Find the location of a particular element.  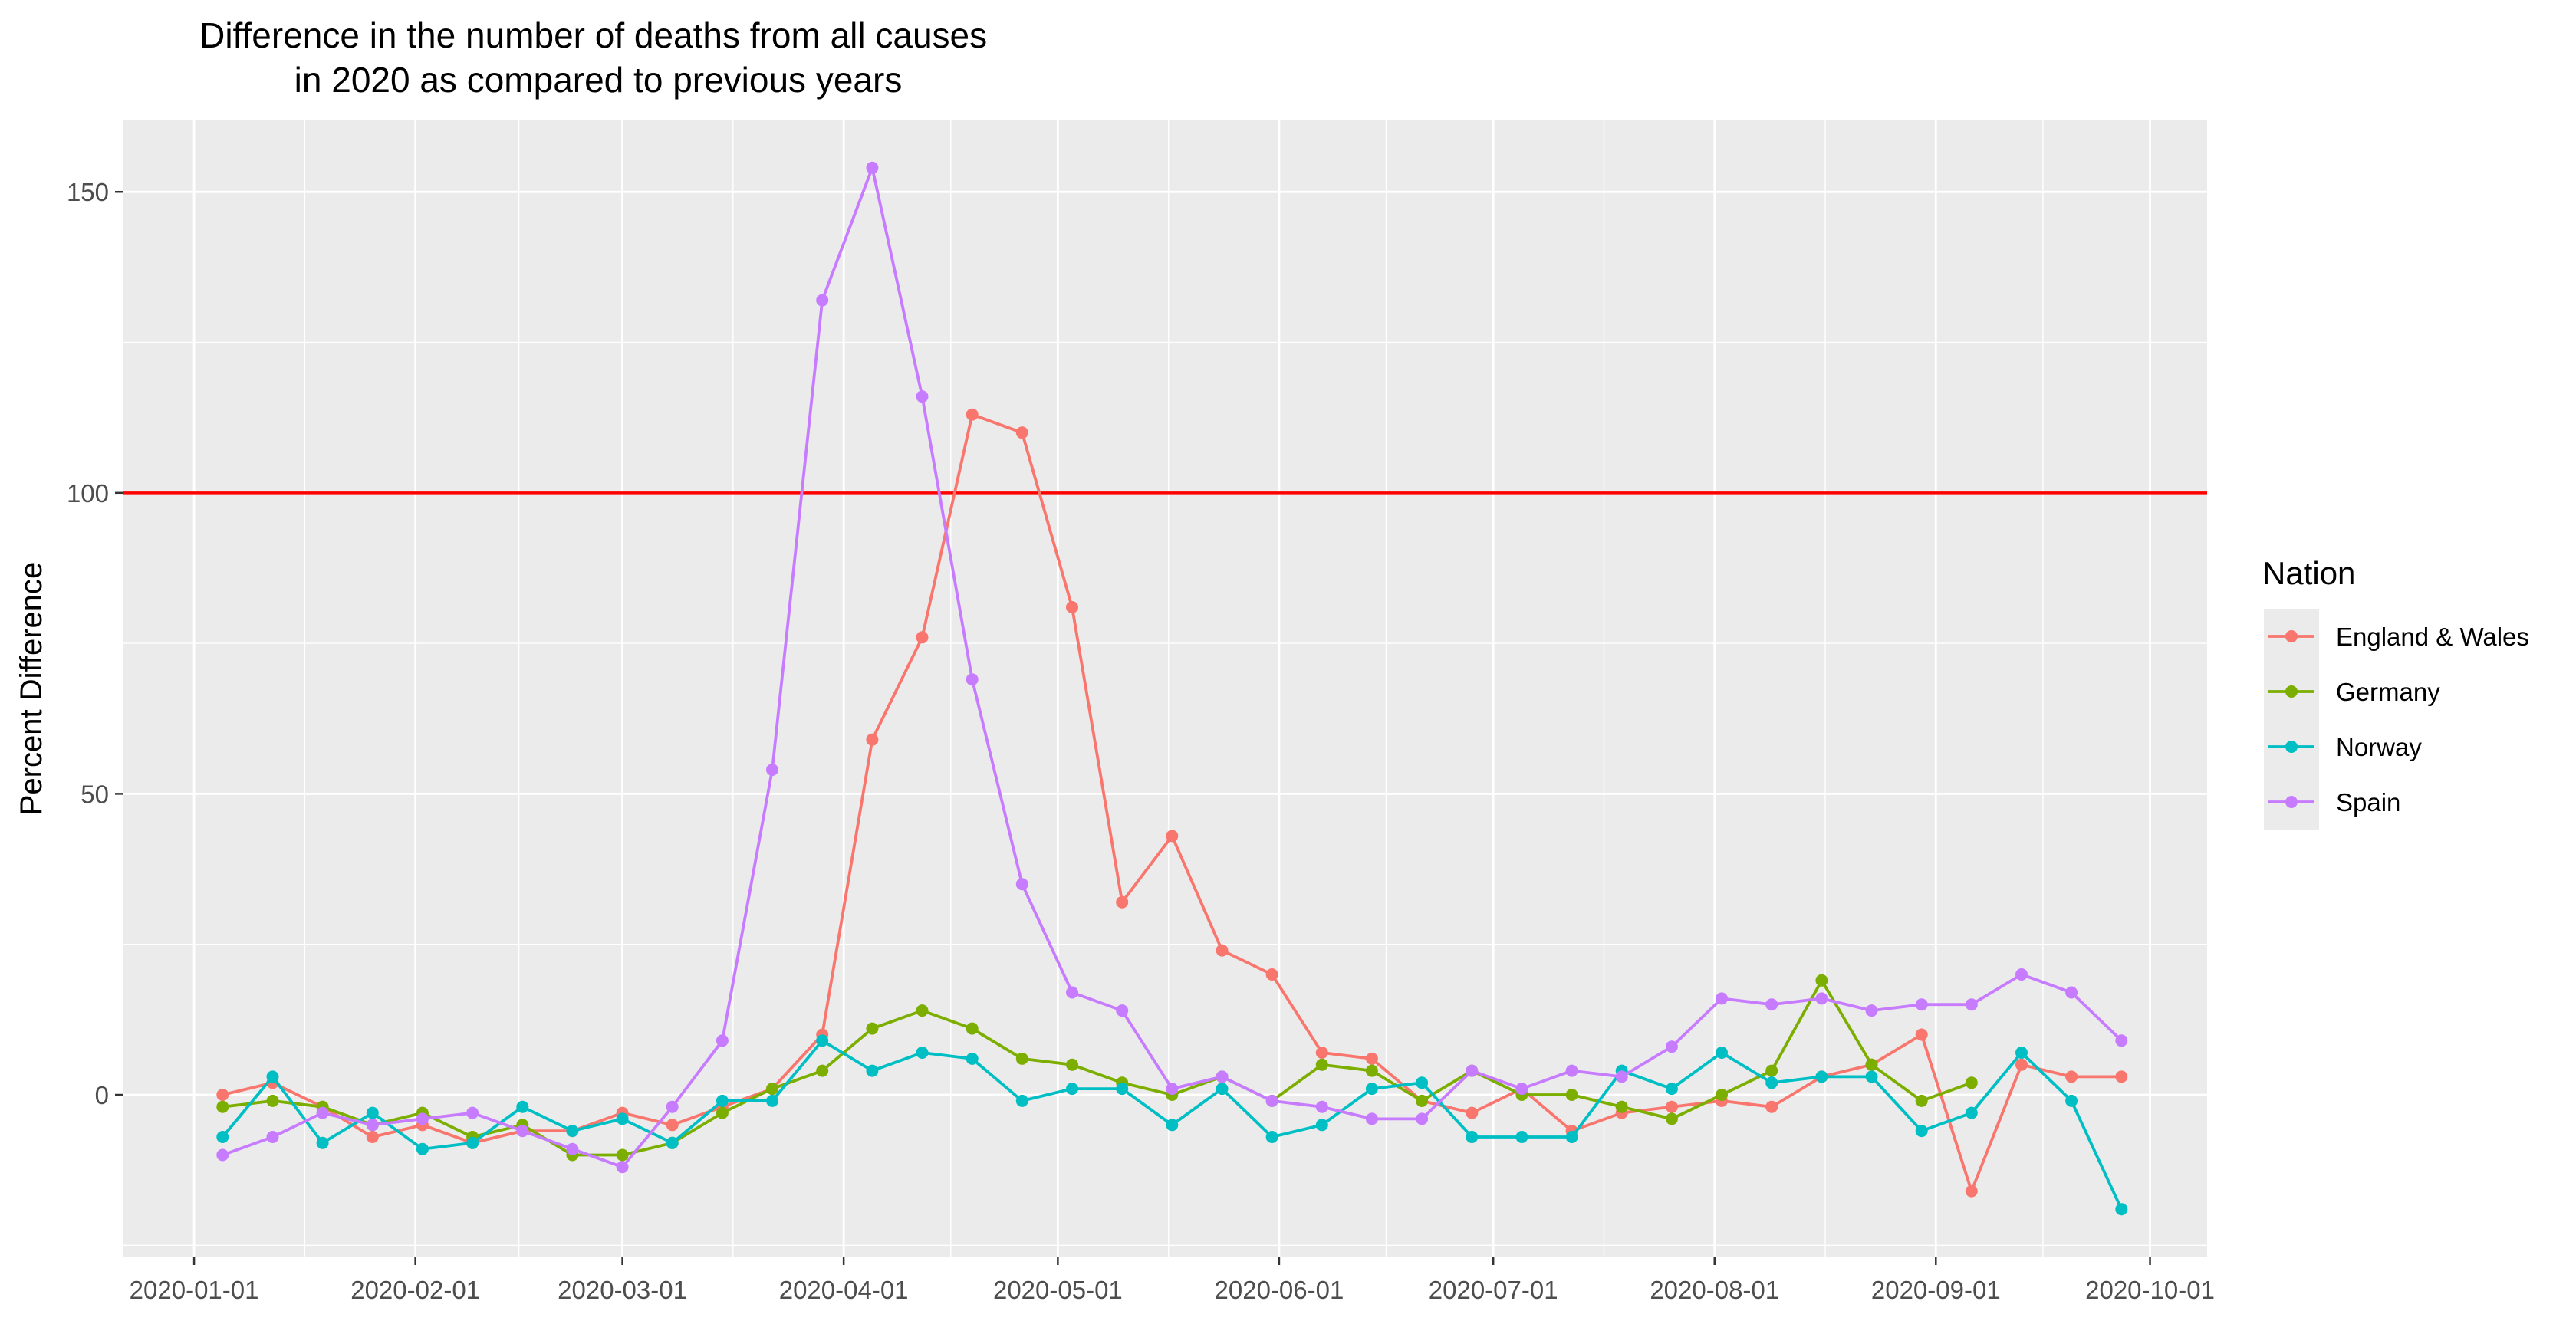

legend: Nation England & Wales Germany Norway Spain is located at coordinates (2395, 692).